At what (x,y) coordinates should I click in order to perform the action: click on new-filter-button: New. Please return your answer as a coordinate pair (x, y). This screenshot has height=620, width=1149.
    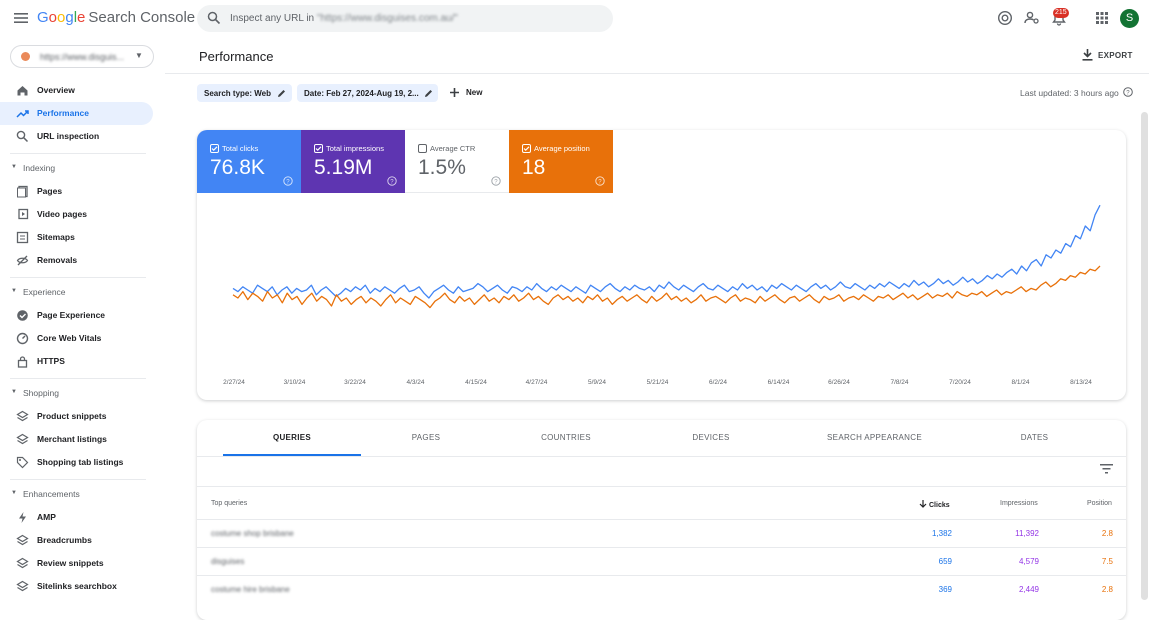
    Looking at the image, I should click on (468, 93).